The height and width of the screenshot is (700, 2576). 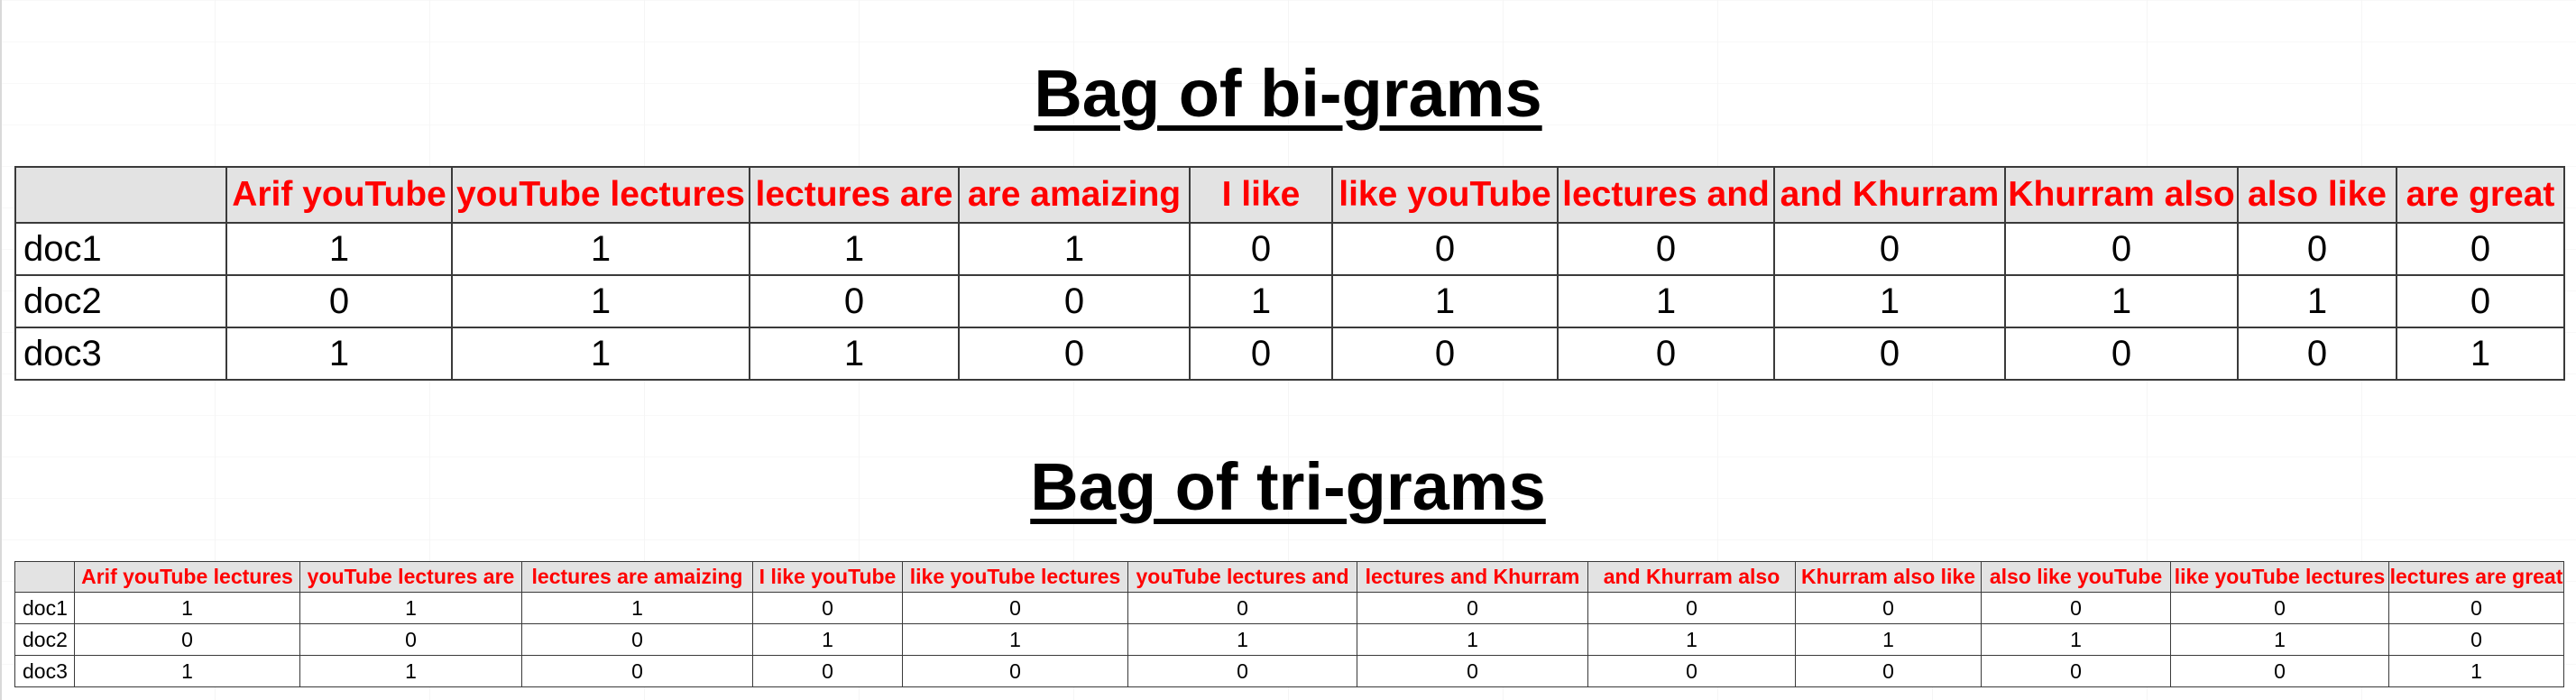 What do you see at coordinates (1445, 195) in the screenshot?
I see `bigrams-column-header: like youTube` at bounding box center [1445, 195].